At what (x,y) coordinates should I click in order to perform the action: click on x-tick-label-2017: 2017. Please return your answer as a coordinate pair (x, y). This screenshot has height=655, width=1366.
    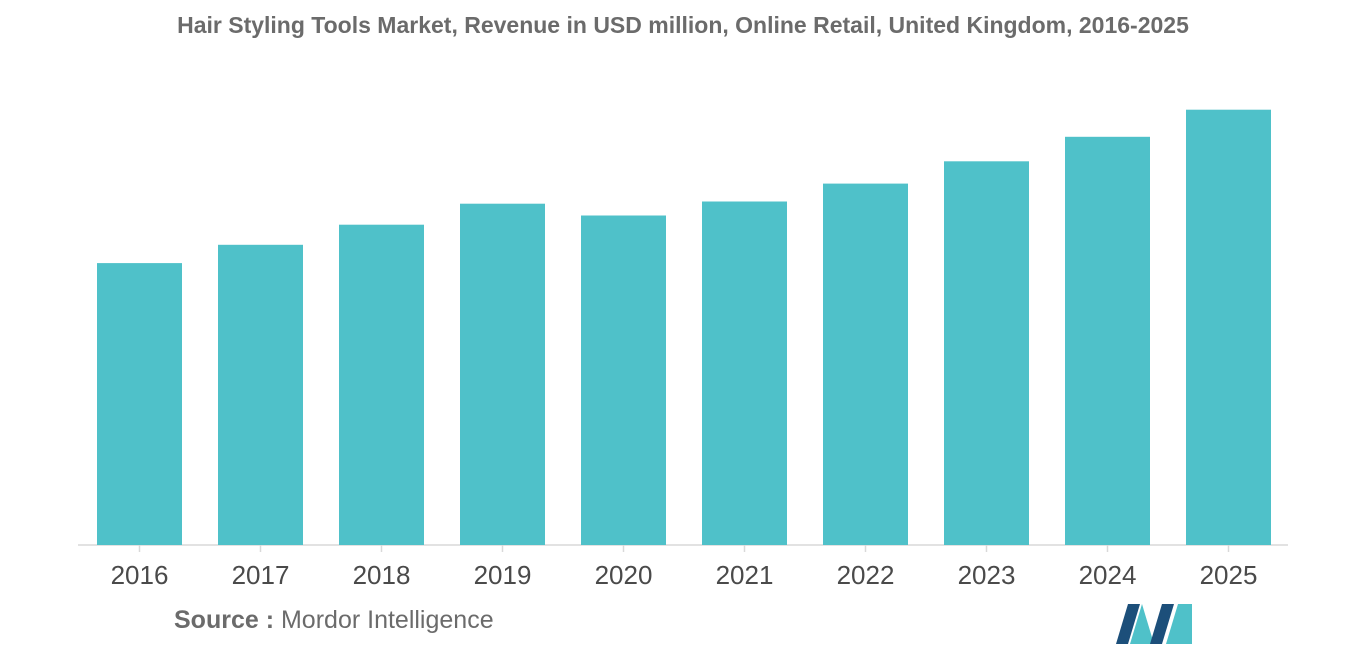
    Looking at the image, I should click on (261, 575).